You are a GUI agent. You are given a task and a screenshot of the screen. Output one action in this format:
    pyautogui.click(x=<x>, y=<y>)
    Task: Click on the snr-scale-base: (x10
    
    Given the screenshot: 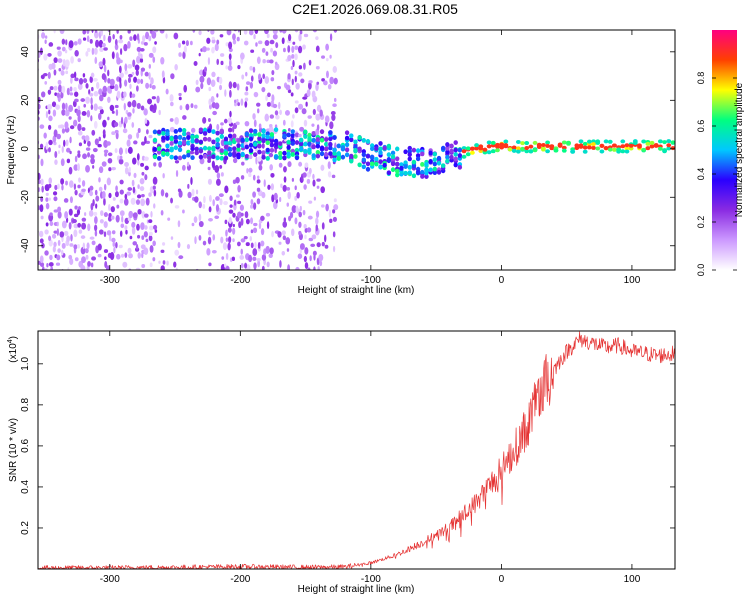 What is the action you would take?
    pyautogui.click(x=13, y=353)
    